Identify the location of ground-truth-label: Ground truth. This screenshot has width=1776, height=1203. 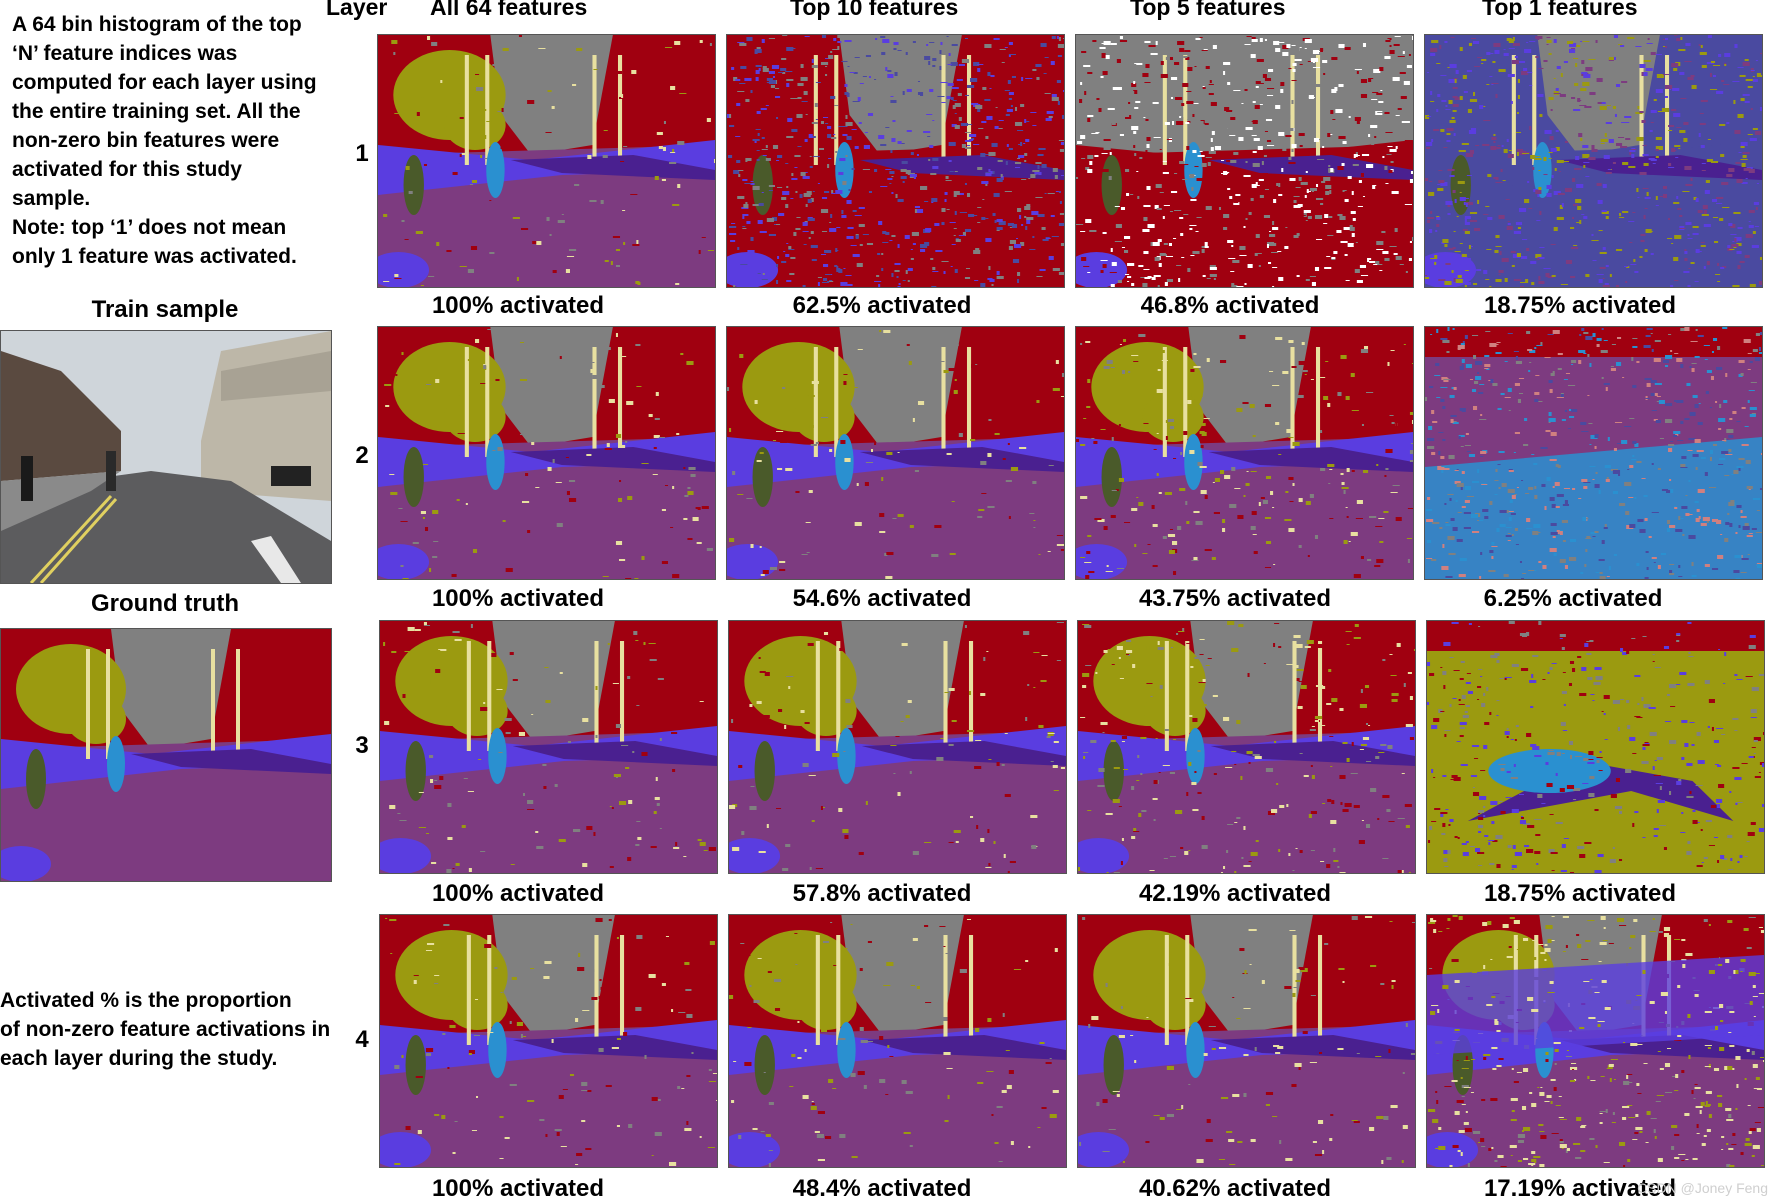
(165, 603).